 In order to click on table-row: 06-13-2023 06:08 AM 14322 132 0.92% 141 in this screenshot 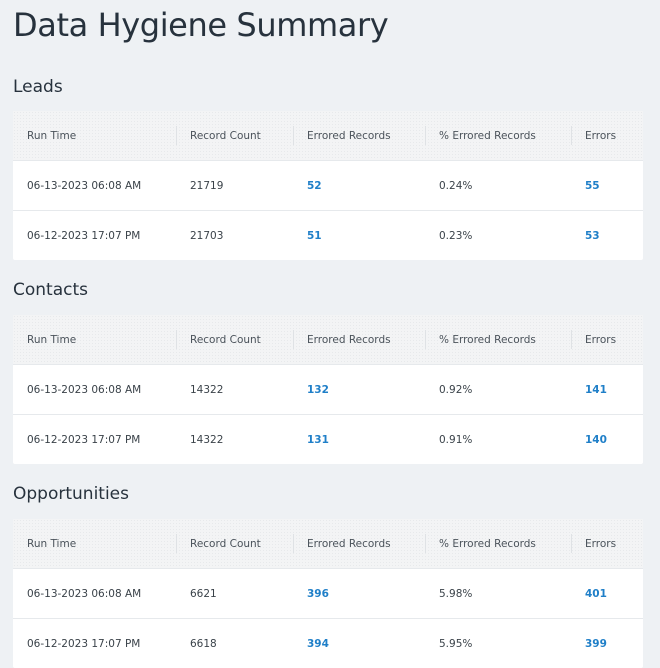, I will do `click(328, 389)`.